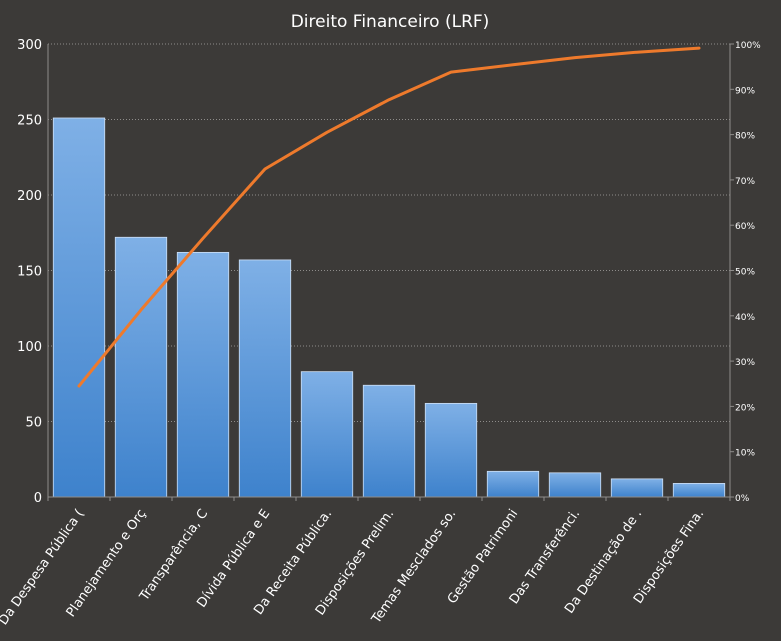 The height and width of the screenshot is (641, 781). What do you see at coordinates (33, 423) in the screenshot?
I see `left-axis-tick-label: 50` at bounding box center [33, 423].